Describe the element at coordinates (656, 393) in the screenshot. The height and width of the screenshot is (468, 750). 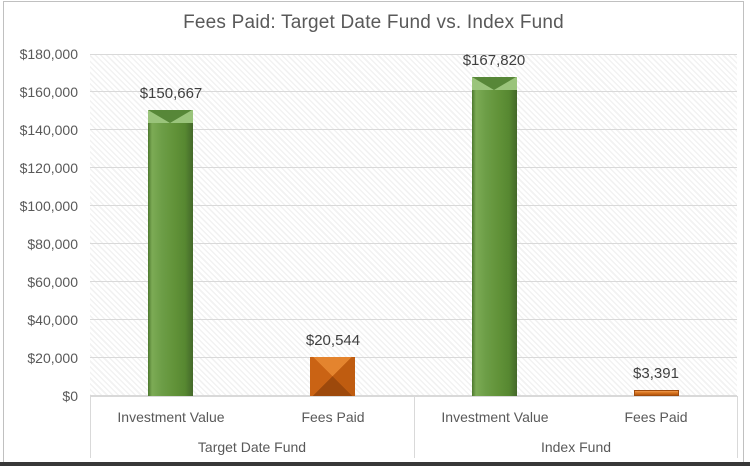
I see `bar-fees-paid-index-fund` at that location.